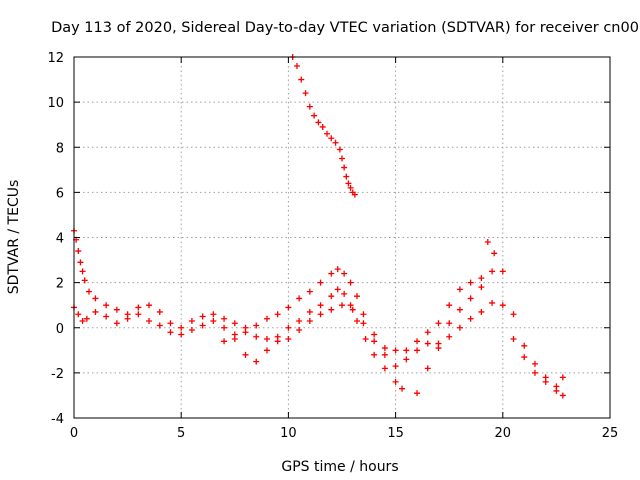 The image size is (640, 480). Describe the element at coordinates (60, 193) in the screenshot. I see `y-tick-label: 6` at that location.